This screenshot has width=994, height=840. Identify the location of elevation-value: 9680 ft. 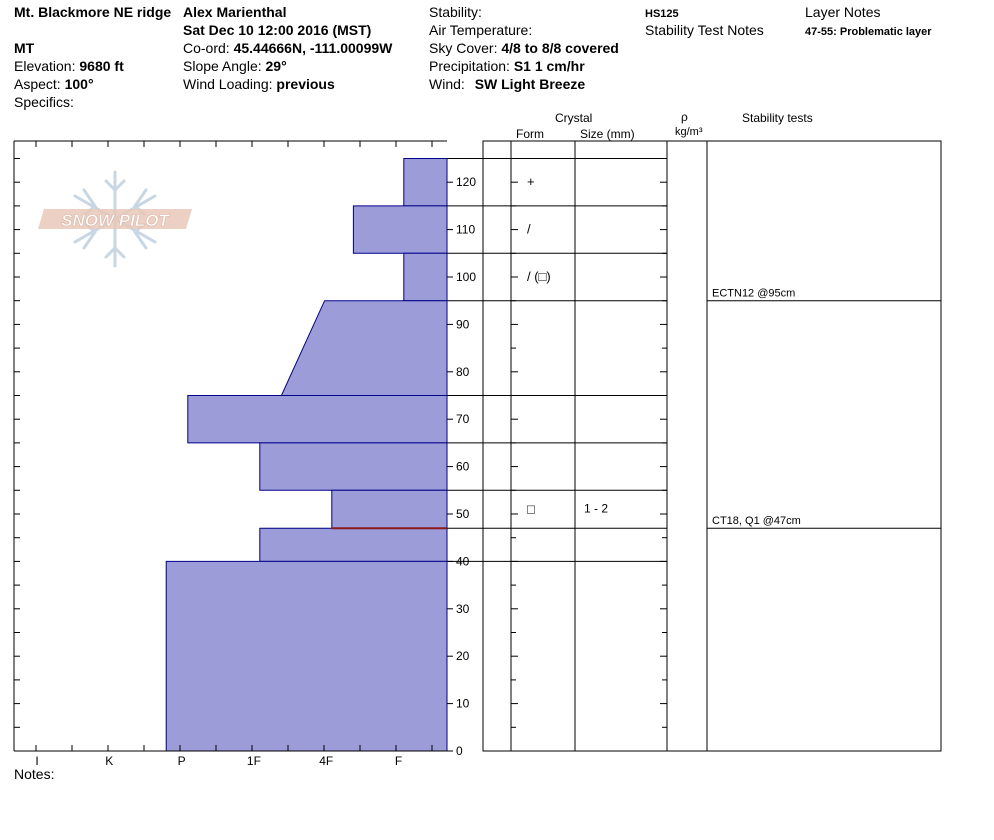
(101, 66).